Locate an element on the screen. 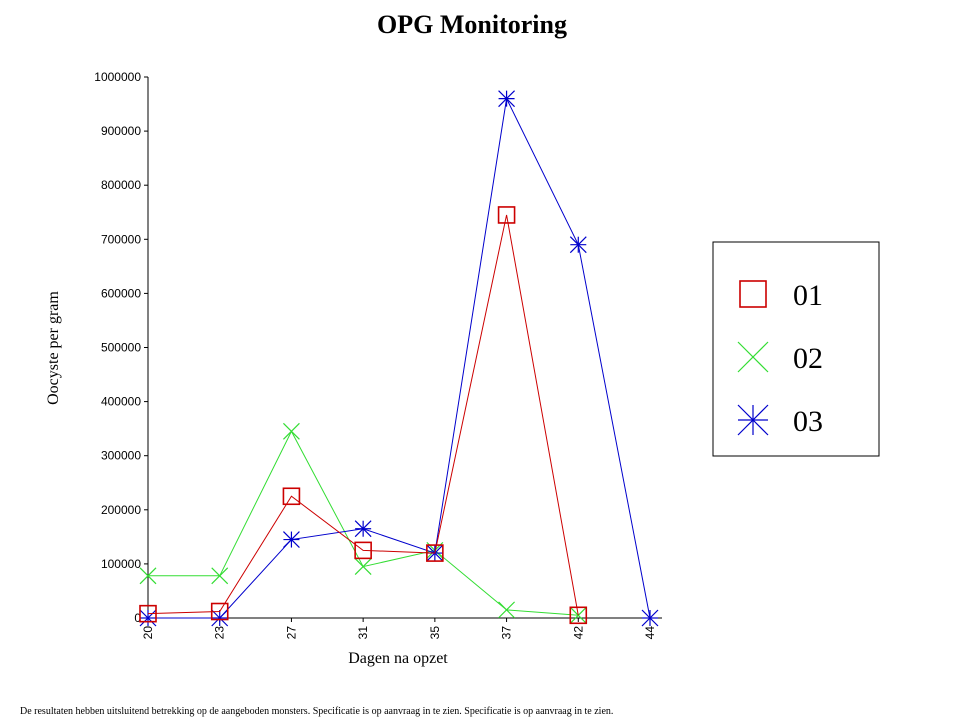 This screenshot has width=971, height=723. legend-label-03: 03 is located at coordinates (808, 421).